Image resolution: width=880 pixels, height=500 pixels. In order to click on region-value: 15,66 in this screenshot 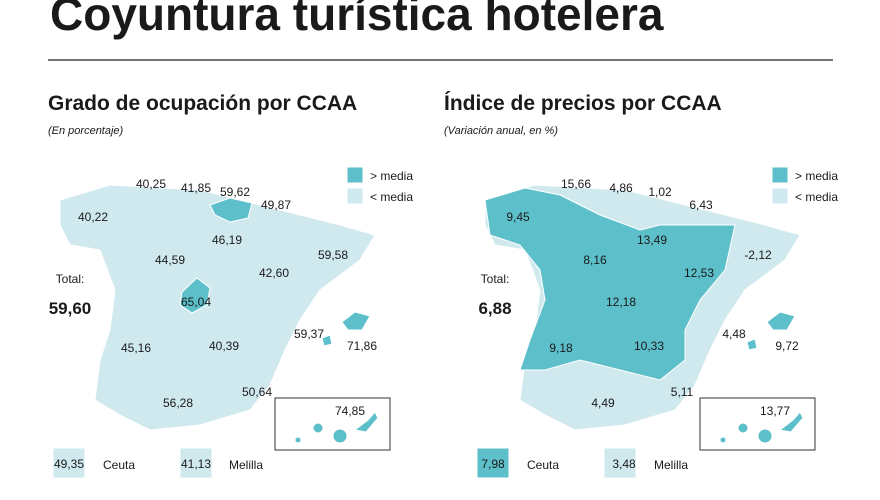, I will do `click(576, 184)`.